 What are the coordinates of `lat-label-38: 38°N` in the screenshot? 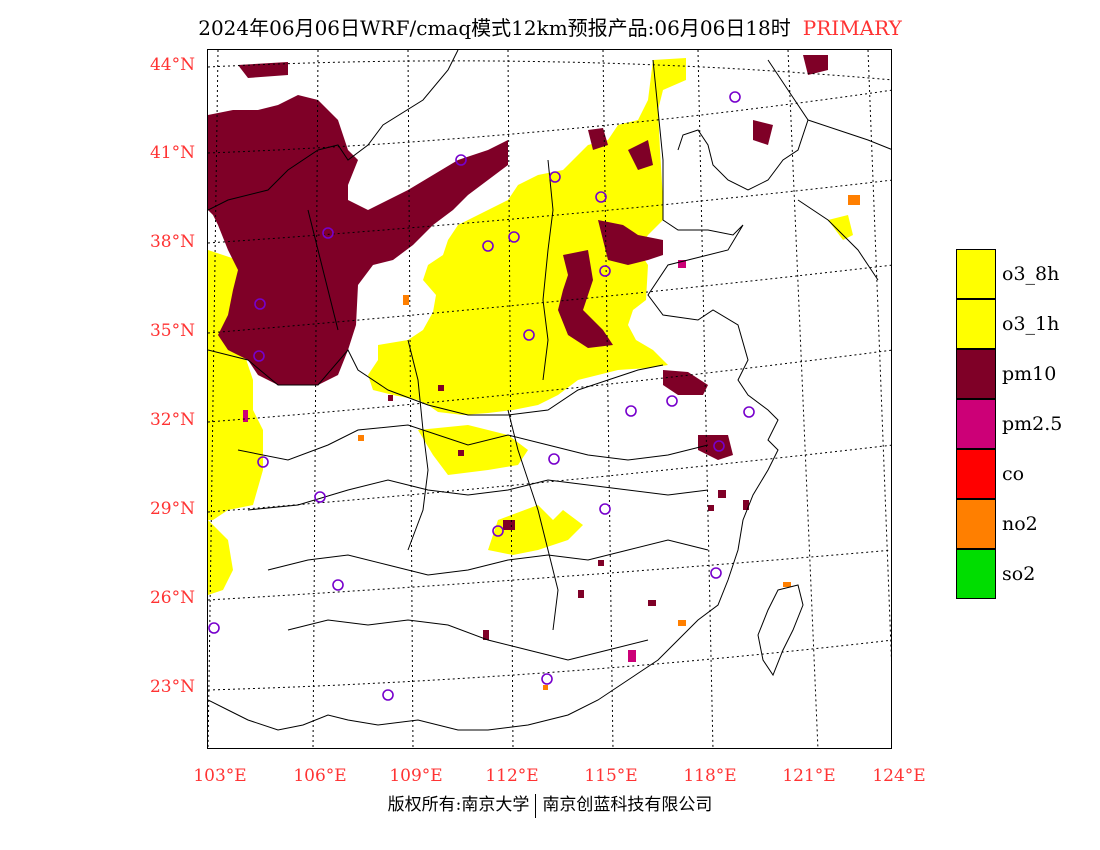 It's located at (172, 242).